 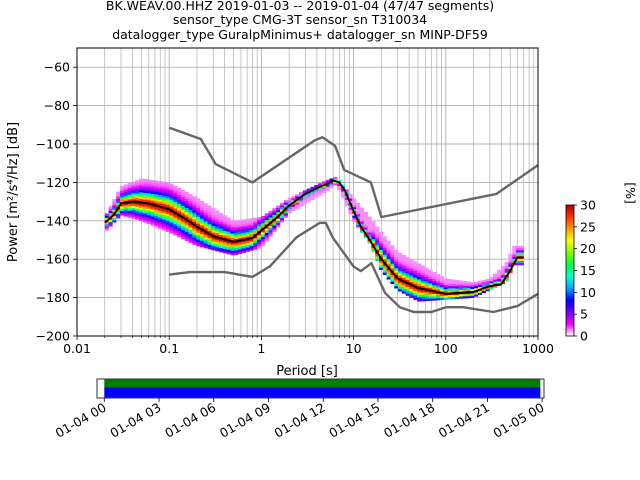 I want to click on colorbar-tick-label: 25, so click(x=588, y=226).